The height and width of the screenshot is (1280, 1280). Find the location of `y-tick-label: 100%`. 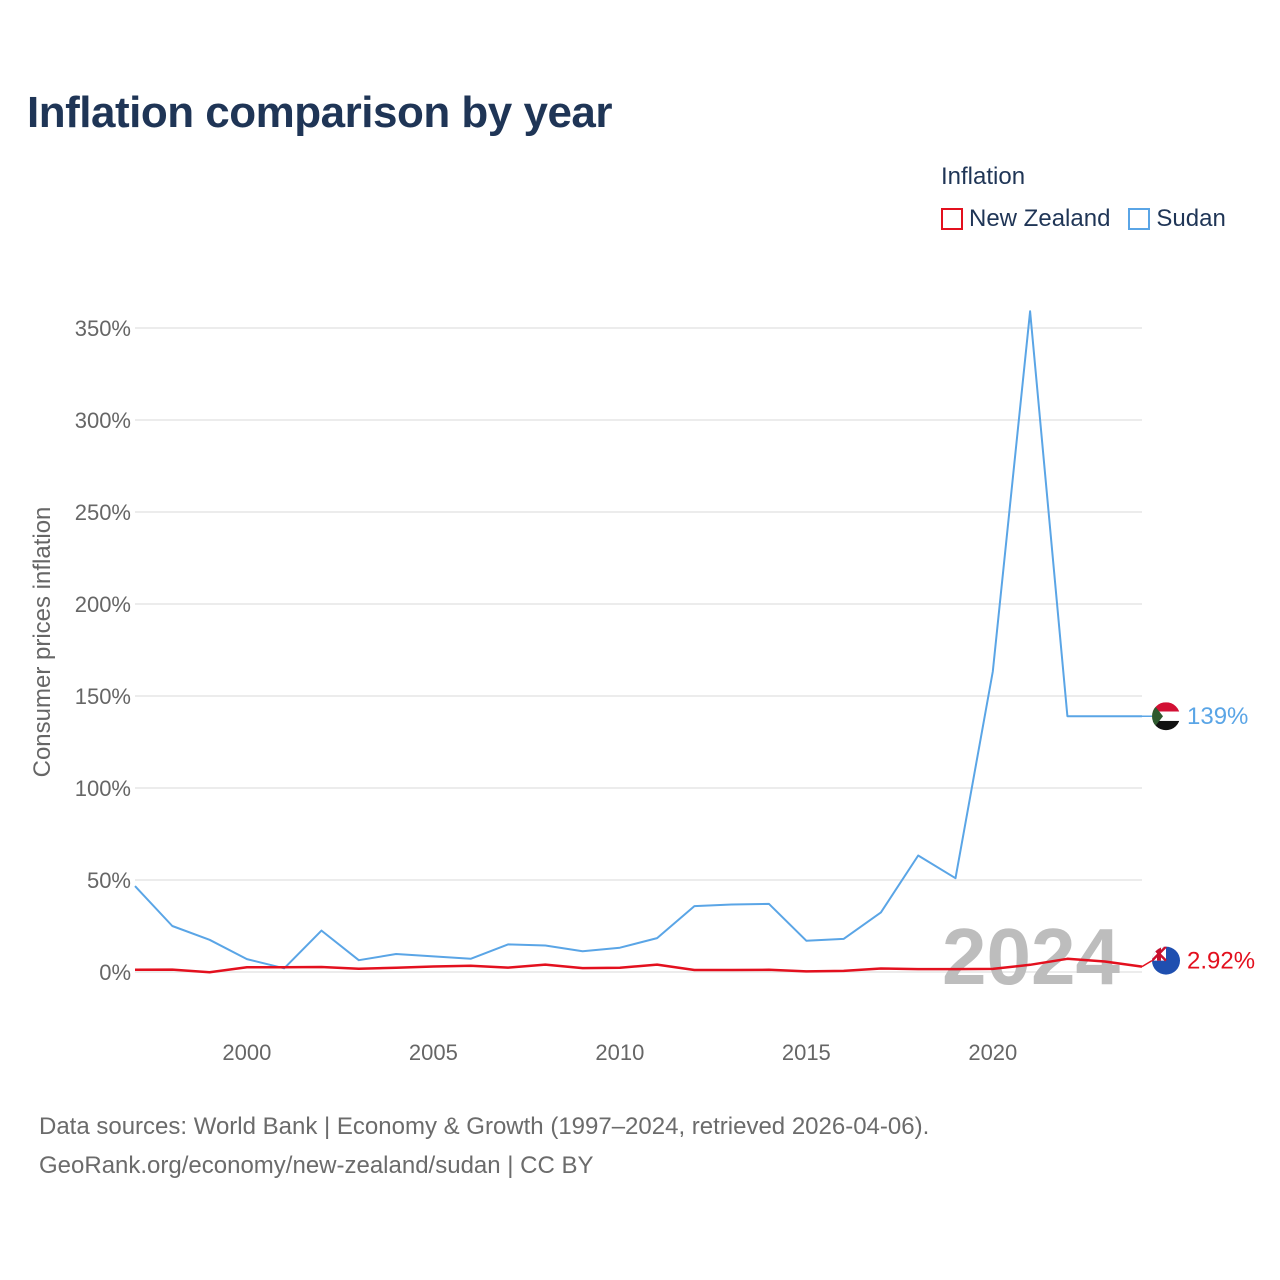

y-tick-label: 100% is located at coordinates (103, 788).